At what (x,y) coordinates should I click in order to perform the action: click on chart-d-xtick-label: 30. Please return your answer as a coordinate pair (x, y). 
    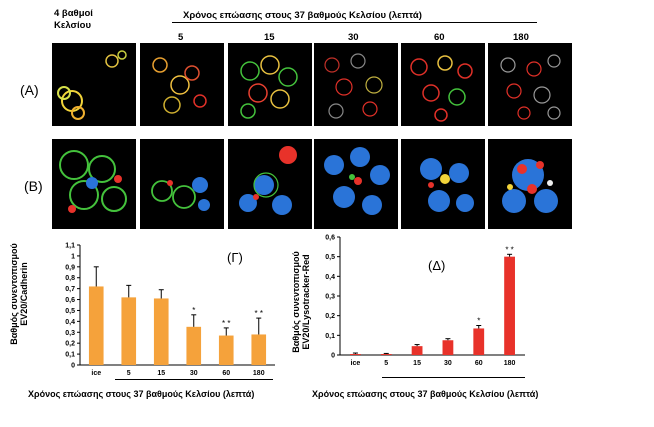
    Looking at the image, I should click on (448, 363).